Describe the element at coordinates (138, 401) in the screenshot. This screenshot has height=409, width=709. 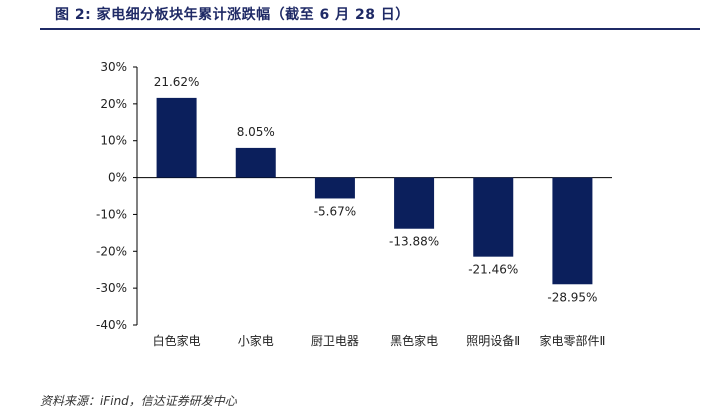
I see `source-note: 资料来源：iFind，信达证券研发中心` at that location.